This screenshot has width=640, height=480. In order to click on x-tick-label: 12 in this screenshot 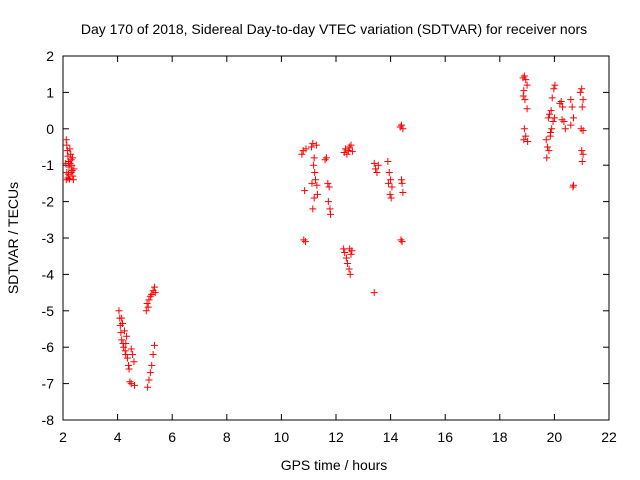, I will do `click(336, 437)`.